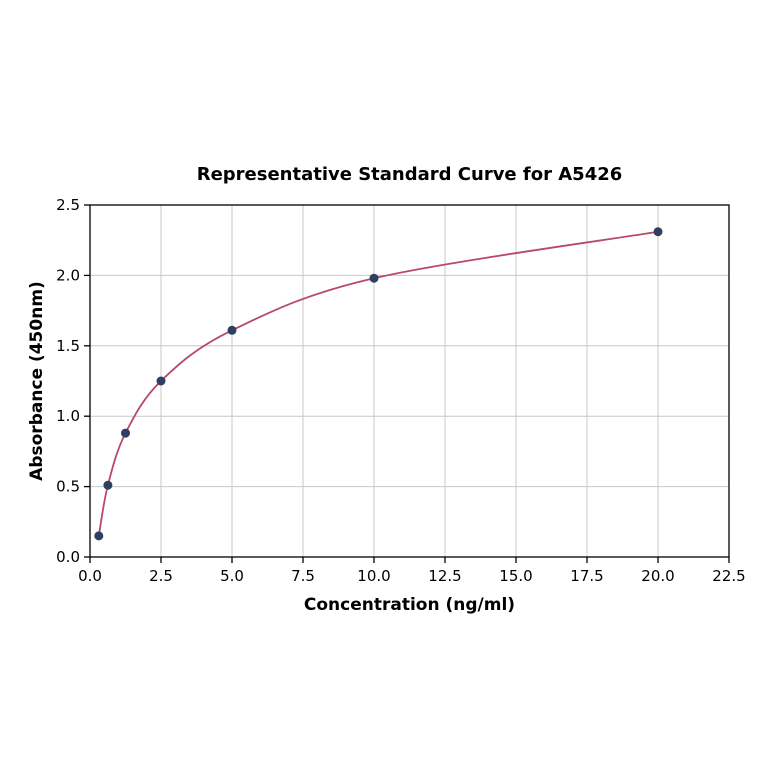 The image size is (764, 764). I want to click on x-tick-label: 20.0, so click(657, 576).